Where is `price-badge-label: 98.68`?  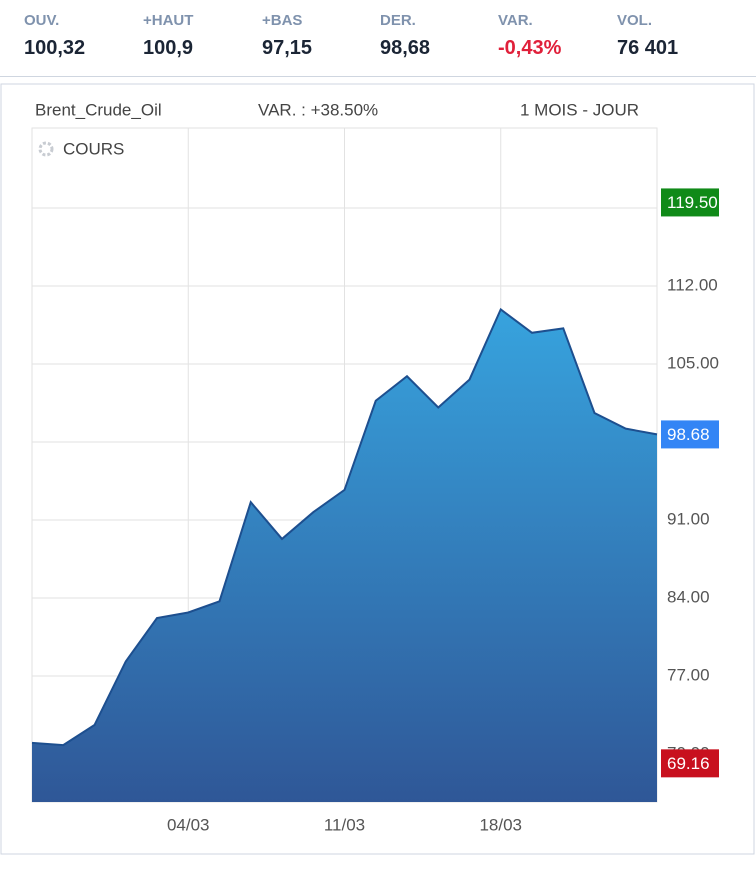
price-badge-label: 98.68 is located at coordinates (688, 434).